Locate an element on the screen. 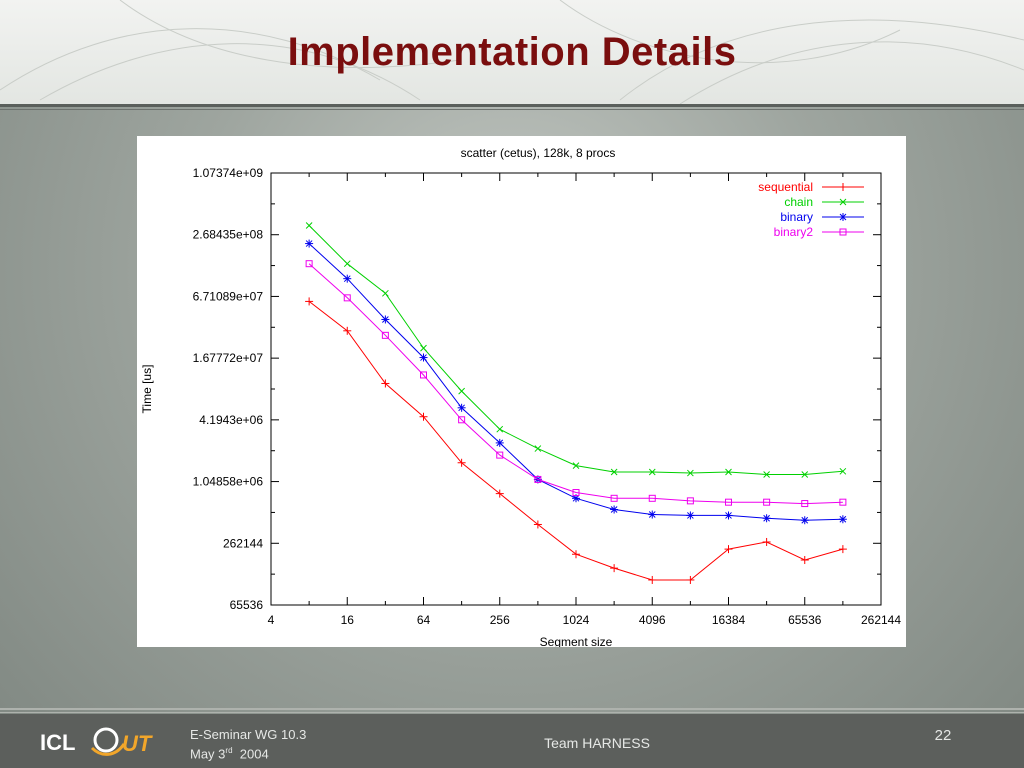  logo-mark-icon is located at coordinates (106, 740).